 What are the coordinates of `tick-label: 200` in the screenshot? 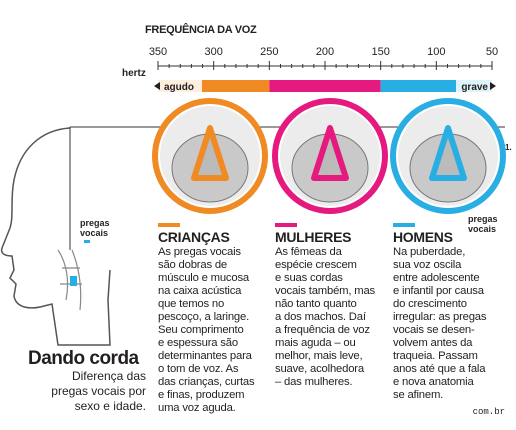 It's located at (325, 52).